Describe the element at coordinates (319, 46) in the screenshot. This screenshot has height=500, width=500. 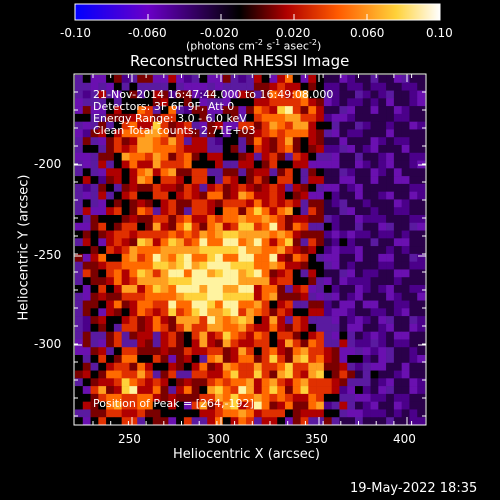
I see `units-part: )` at that location.